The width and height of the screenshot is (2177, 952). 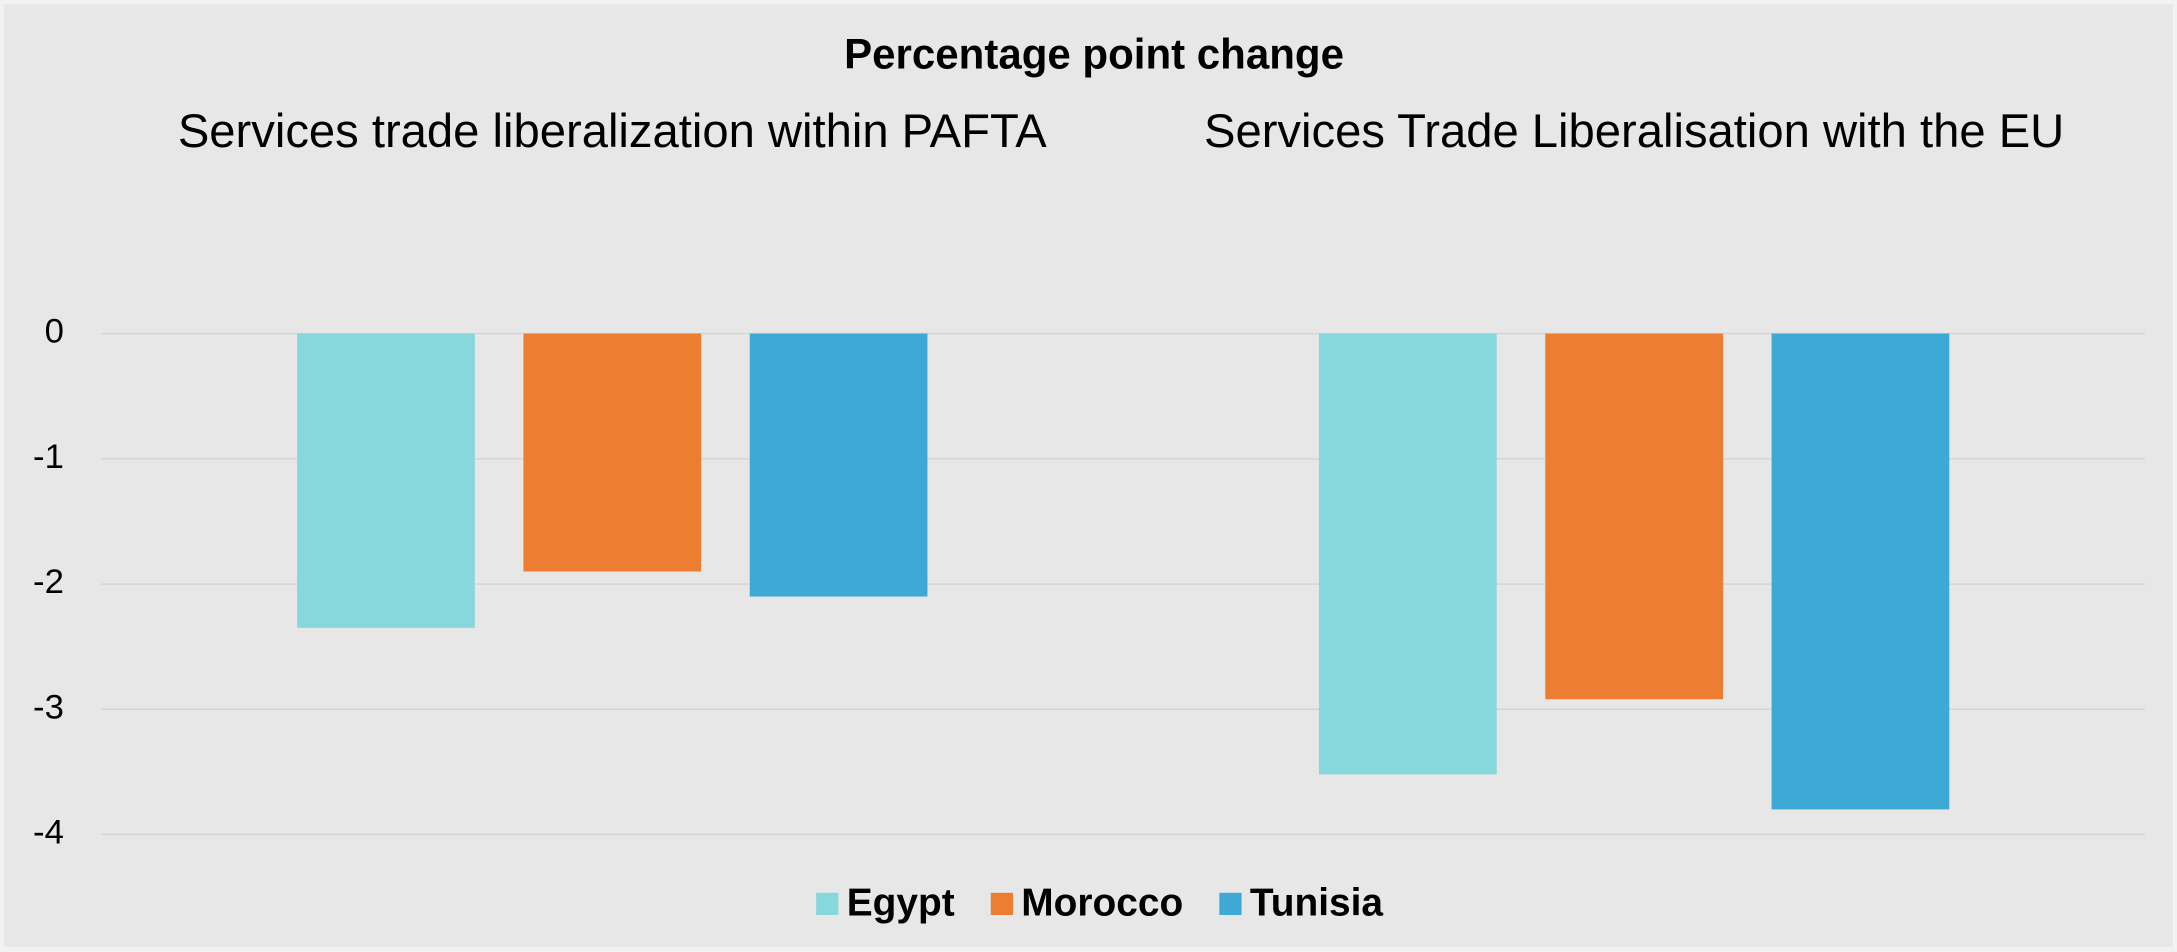 What do you see at coordinates (901, 903) in the screenshot?
I see `legend-label: Egypt` at bounding box center [901, 903].